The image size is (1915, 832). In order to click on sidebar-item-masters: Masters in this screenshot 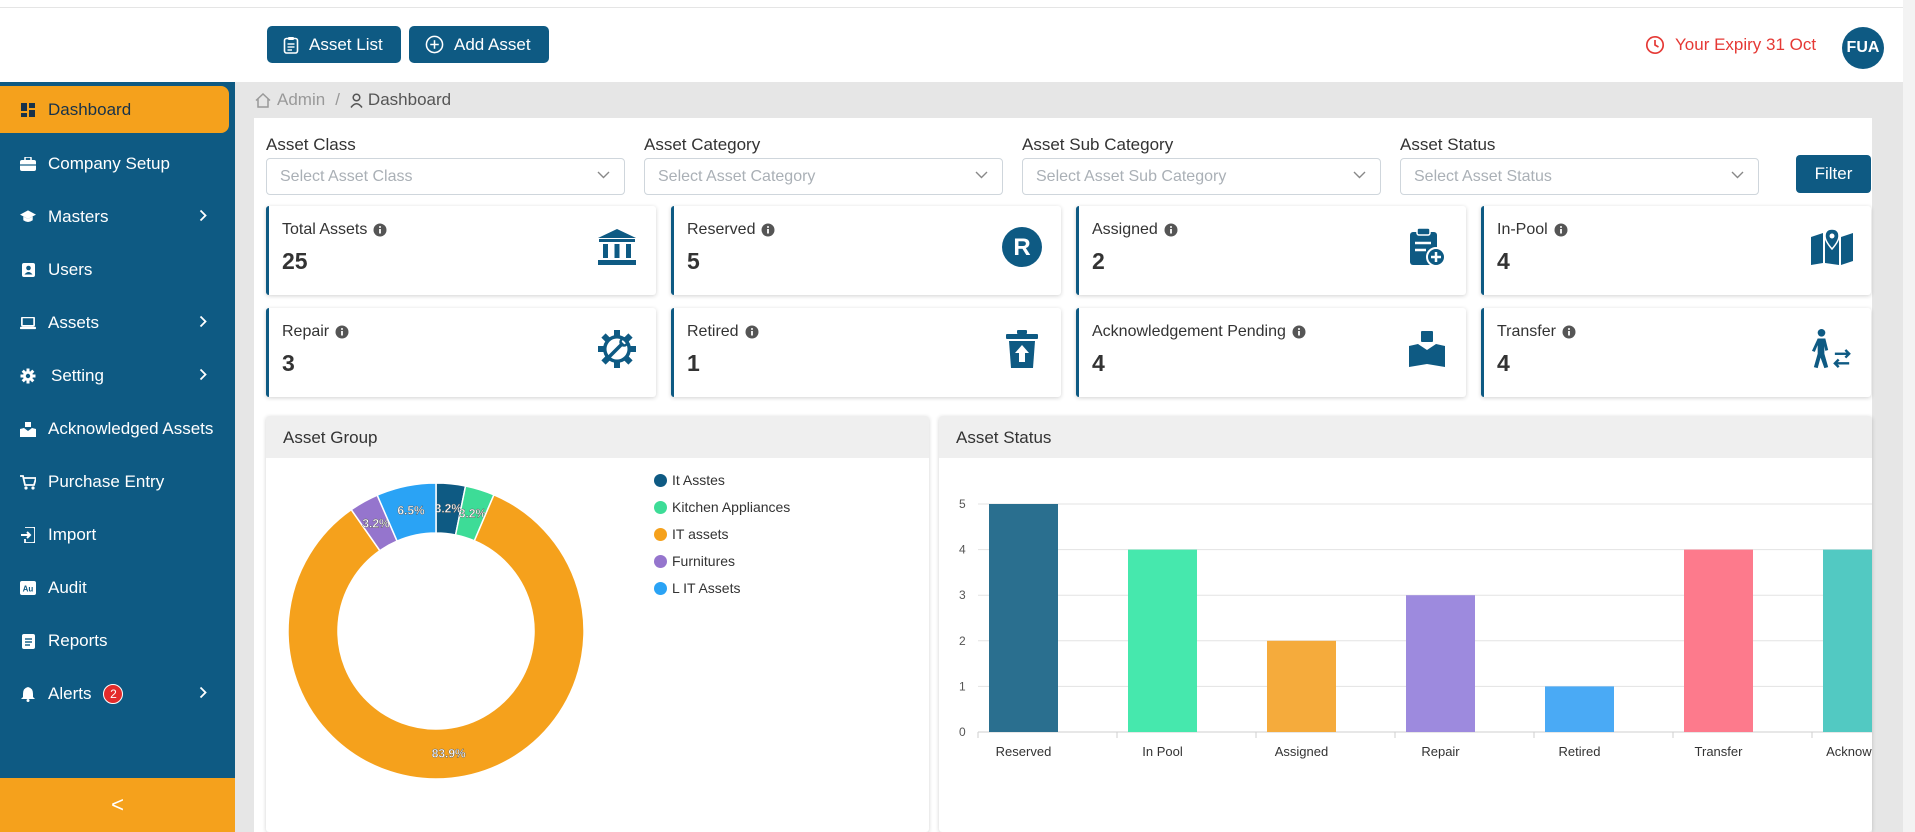, I will do `click(117, 217)`.